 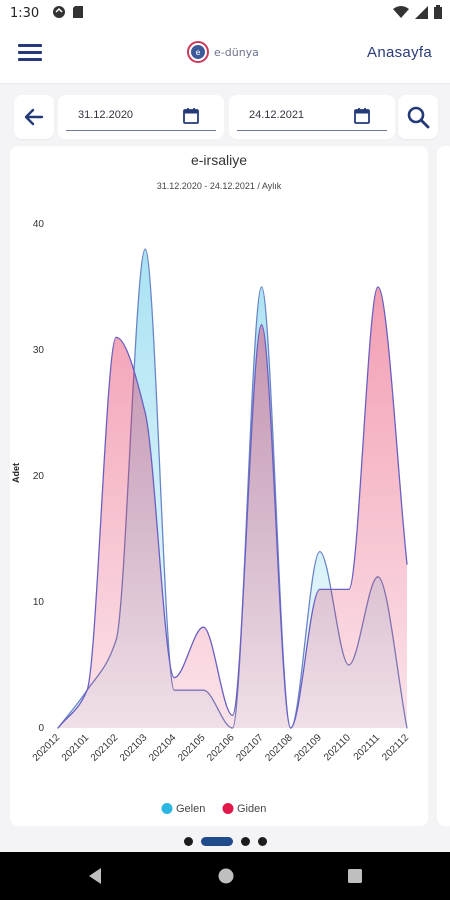 I want to click on sync-icon, so click(x=59, y=12).